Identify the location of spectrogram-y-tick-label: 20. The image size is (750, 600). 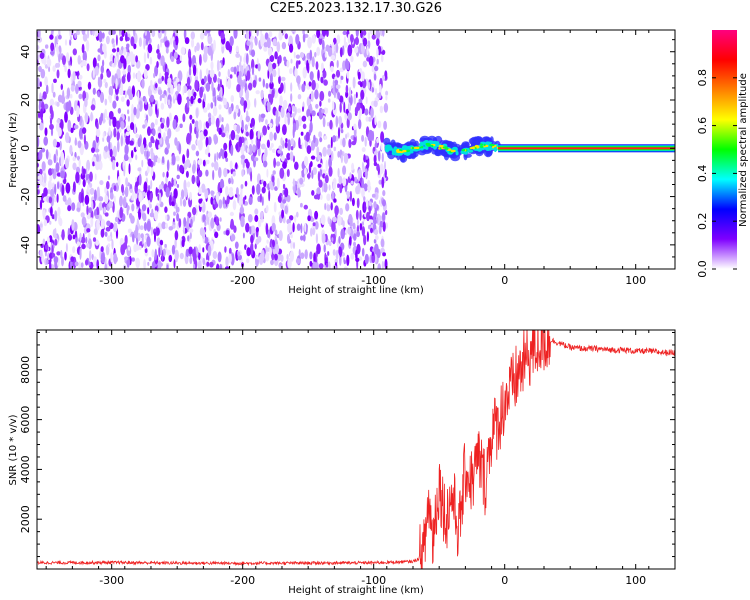
(25, 100).